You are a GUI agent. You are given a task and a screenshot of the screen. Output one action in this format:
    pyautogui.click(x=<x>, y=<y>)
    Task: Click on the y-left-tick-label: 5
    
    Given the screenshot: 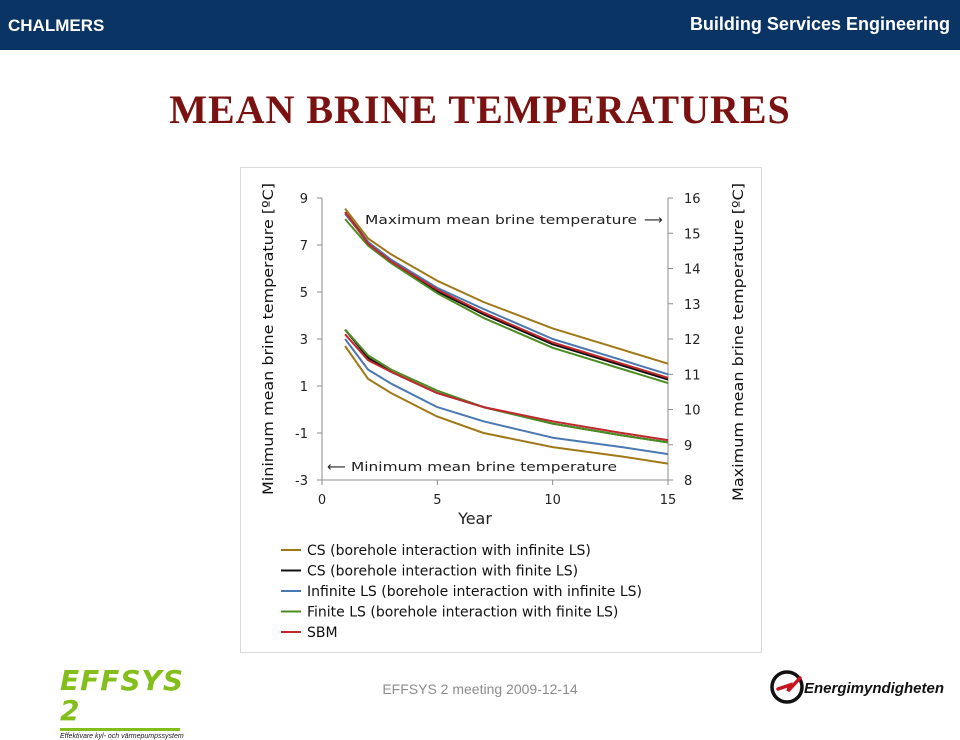 What is the action you would take?
    pyautogui.click(x=304, y=293)
    